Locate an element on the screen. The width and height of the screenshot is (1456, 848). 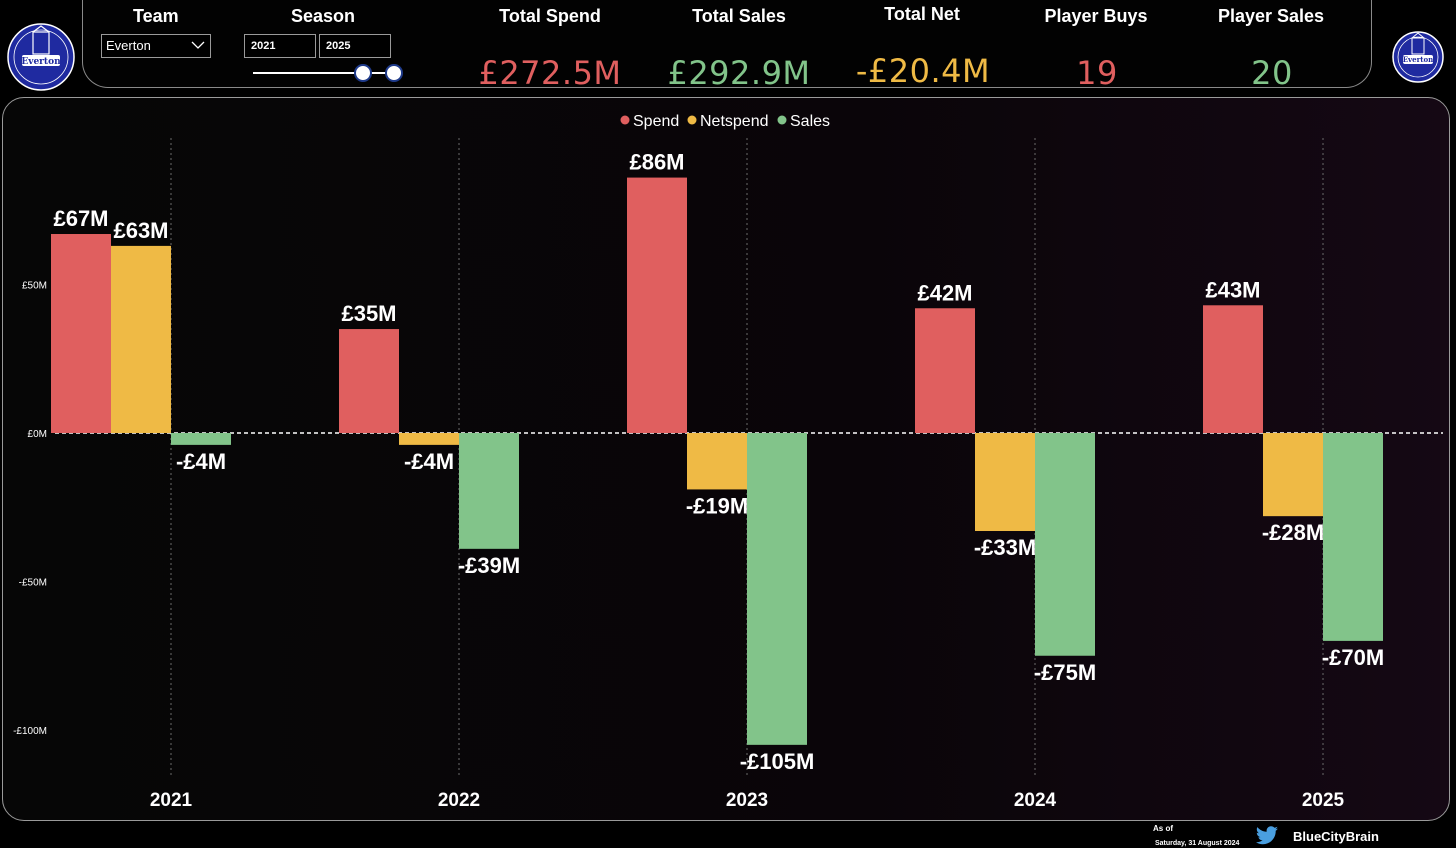
data-label-sales: -£4M is located at coordinates (201, 461).